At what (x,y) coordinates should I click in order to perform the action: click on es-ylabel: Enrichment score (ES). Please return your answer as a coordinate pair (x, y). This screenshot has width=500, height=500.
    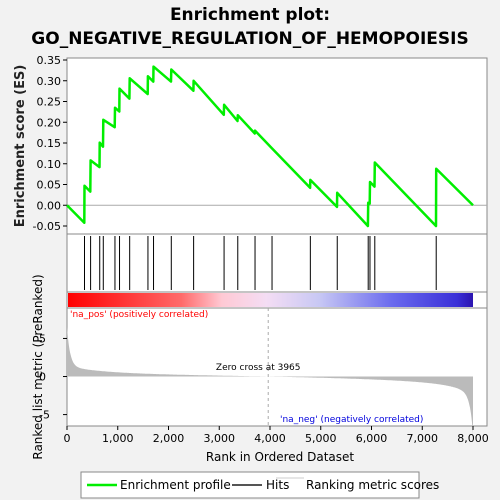
    Looking at the image, I should click on (20, 146).